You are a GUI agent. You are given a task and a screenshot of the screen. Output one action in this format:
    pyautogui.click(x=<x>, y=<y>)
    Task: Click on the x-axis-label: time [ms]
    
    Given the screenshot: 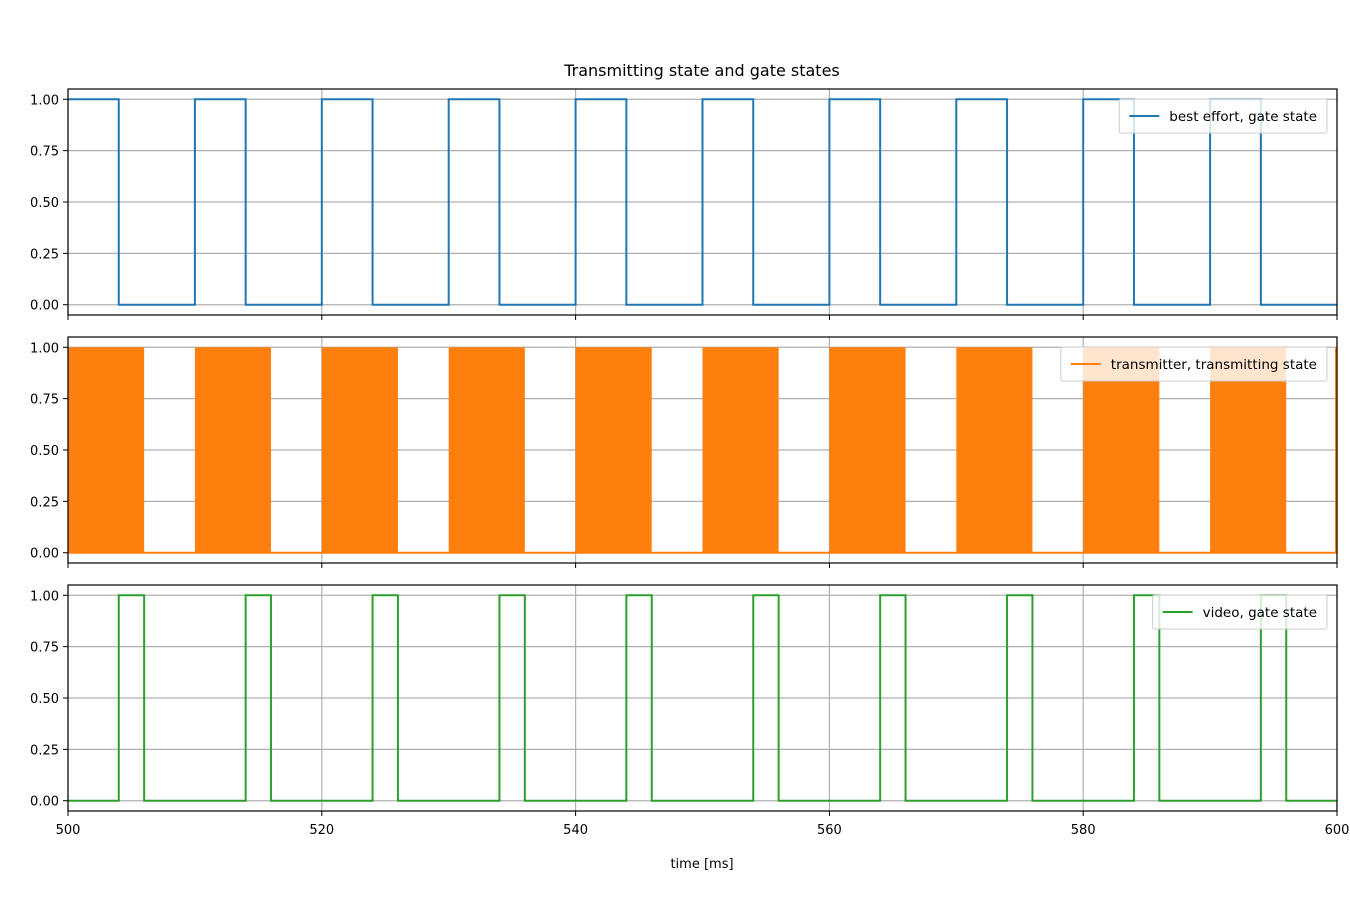 What is the action you would take?
    pyautogui.click(x=701, y=864)
    